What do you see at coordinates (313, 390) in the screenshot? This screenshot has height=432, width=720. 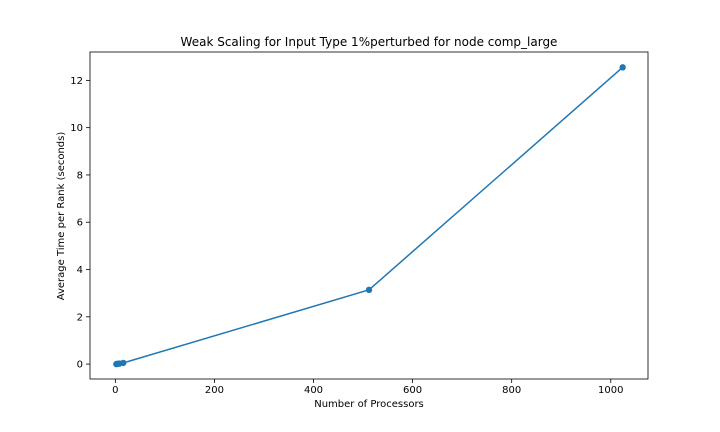 I see `x-tick-label: 400` at bounding box center [313, 390].